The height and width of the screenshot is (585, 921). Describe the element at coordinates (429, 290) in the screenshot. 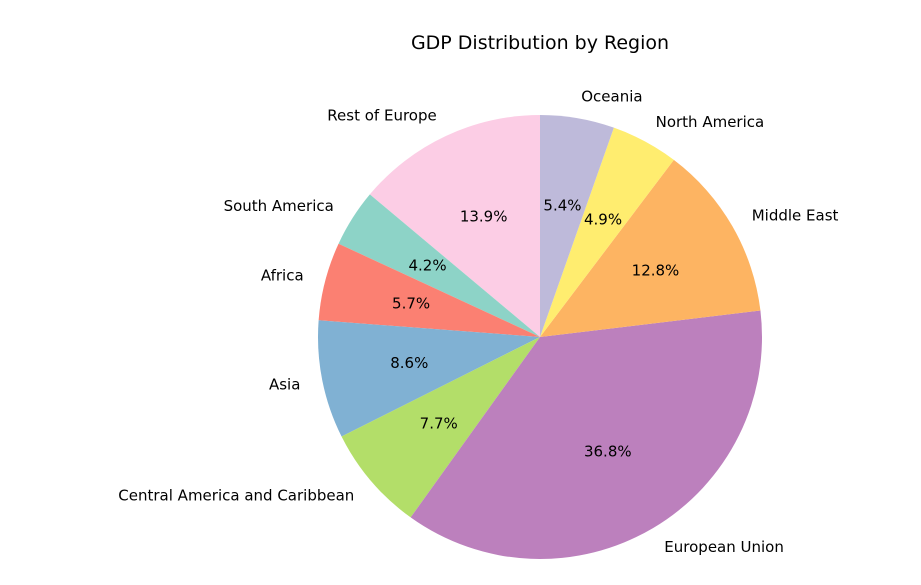

I see `slice-africa` at that location.